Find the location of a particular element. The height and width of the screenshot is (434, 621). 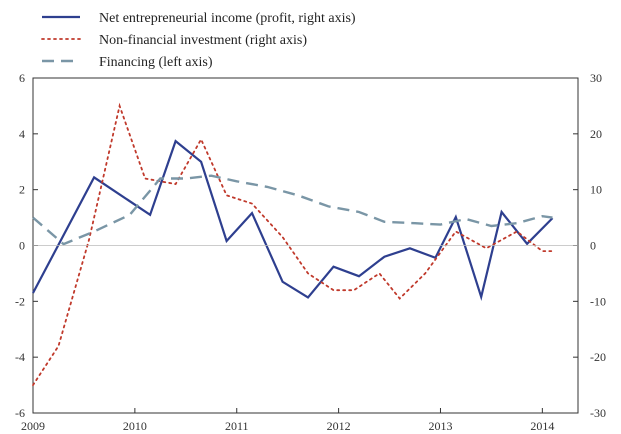

x-axis-tick-label: 2011 is located at coordinates (237, 426).